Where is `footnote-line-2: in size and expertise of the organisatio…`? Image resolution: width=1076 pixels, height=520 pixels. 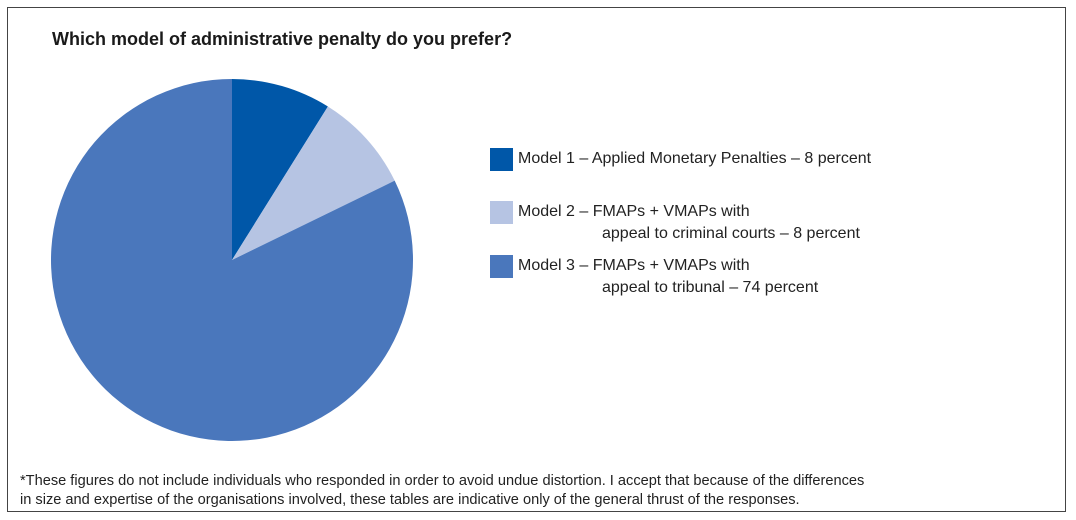
footnote-line-2: in size and expertise of the organisatio… is located at coordinates (410, 500).